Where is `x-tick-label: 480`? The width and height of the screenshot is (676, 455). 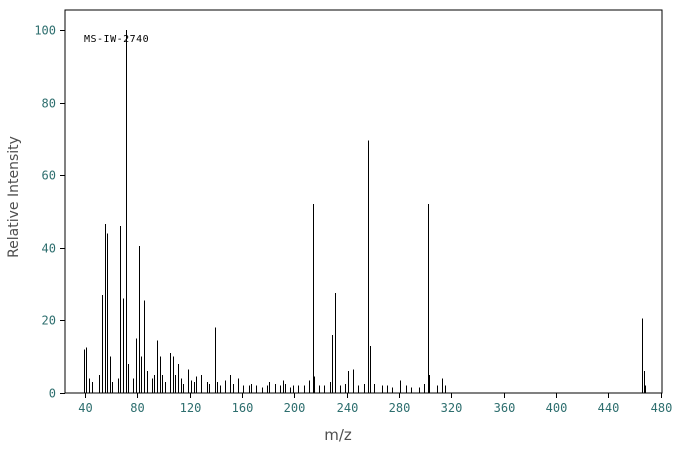 x-tick-label: 480 is located at coordinates (662, 408).